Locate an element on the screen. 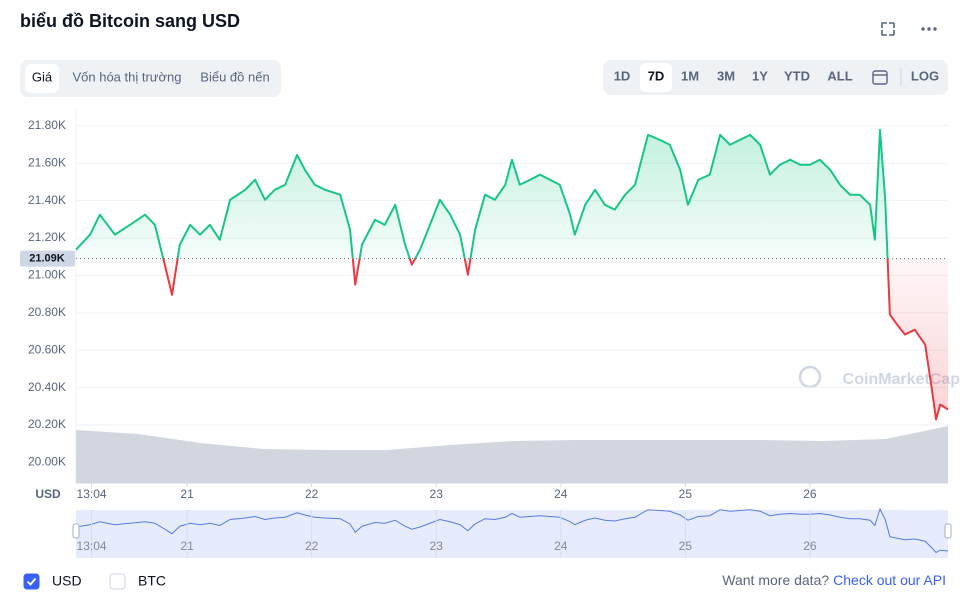 This screenshot has width=972, height=610. navigator-label: 25 is located at coordinates (686, 546).